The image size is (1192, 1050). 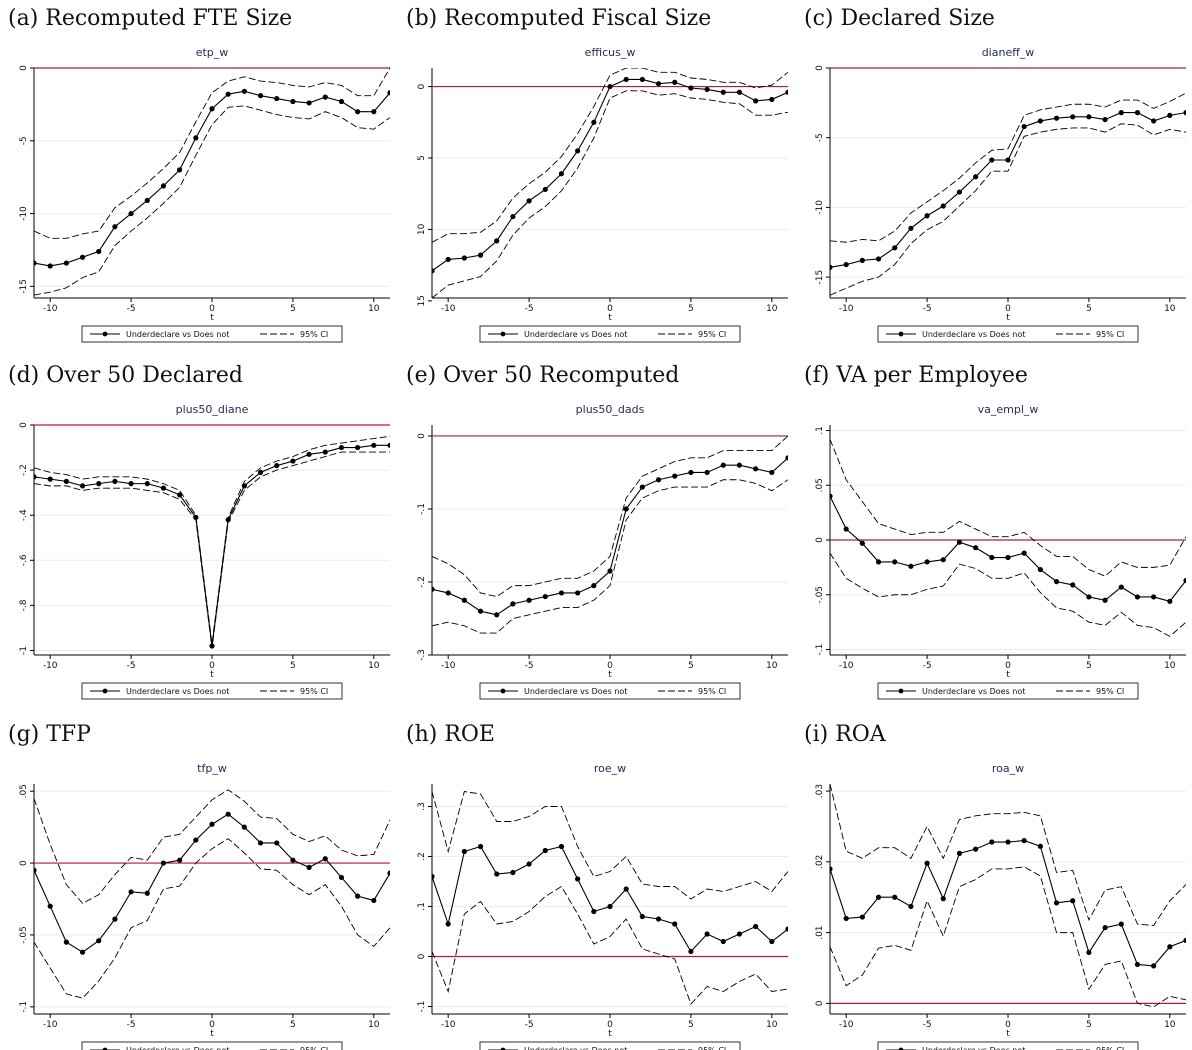 I want to click on legend-label-estimate: Underdeclare vs Does not, so click(x=575, y=1048).